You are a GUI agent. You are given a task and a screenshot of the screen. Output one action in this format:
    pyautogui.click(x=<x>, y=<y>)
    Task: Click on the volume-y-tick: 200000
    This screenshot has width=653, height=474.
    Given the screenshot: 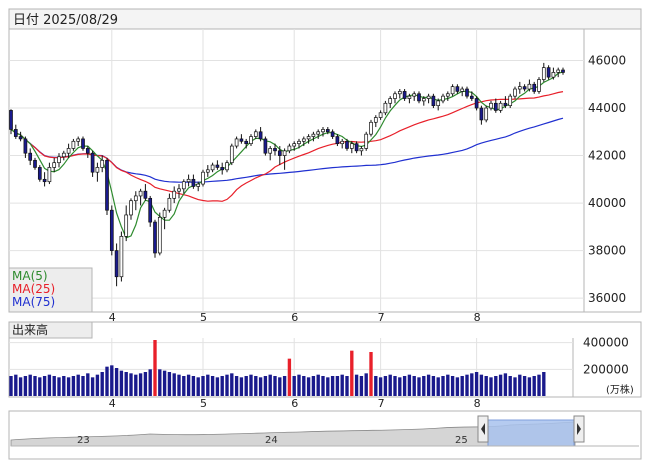 What is the action you would take?
    pyautogui.click(x=606, y=369)
    